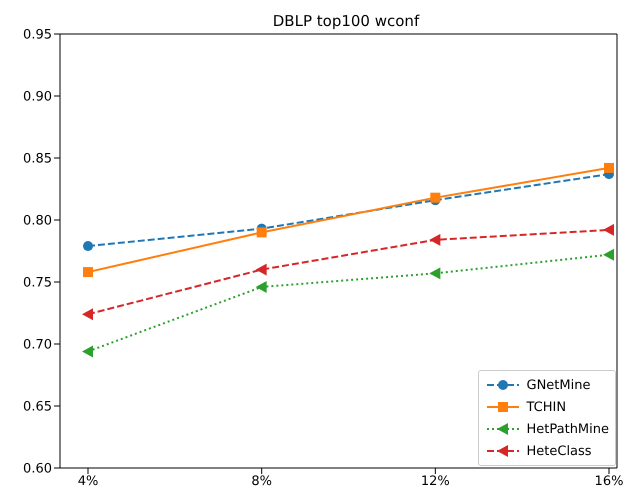 Image resolution: width=640 pixels, height=504 pixels. Describe the element at coordinates (261, 482) in the screenshot. I see `x-tick-label: 8%` at that location.